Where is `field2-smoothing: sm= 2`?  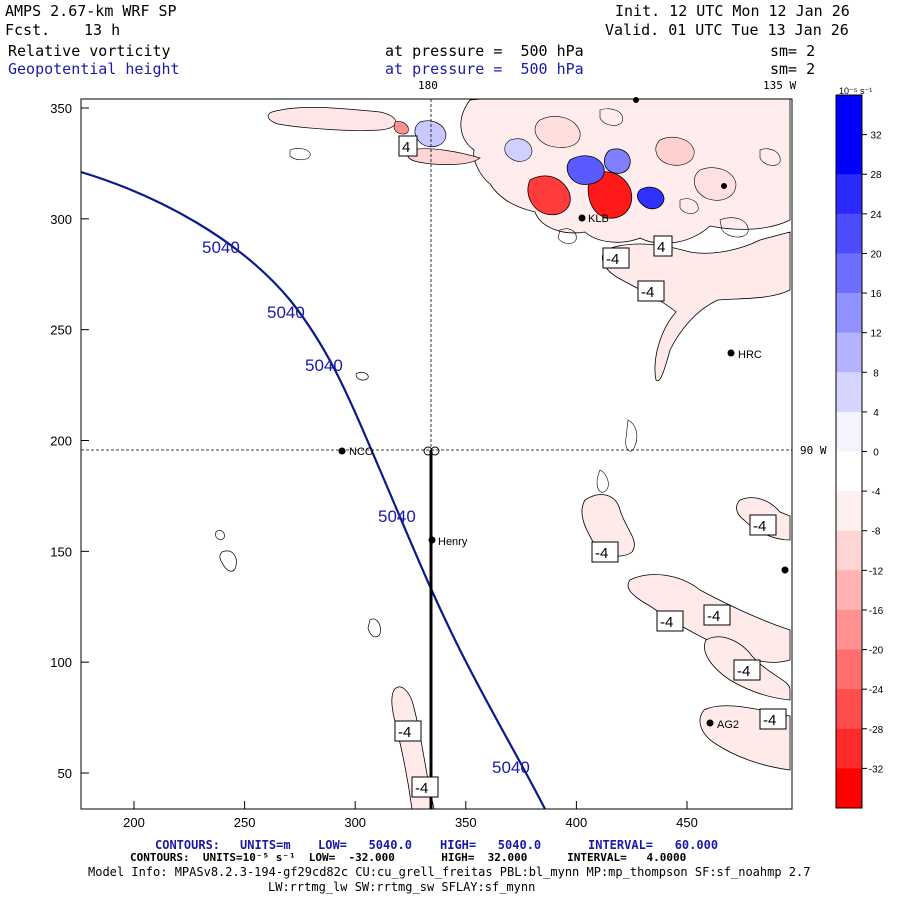
field2-smoothing: sm= 2 is located at coordinates (793, 69).